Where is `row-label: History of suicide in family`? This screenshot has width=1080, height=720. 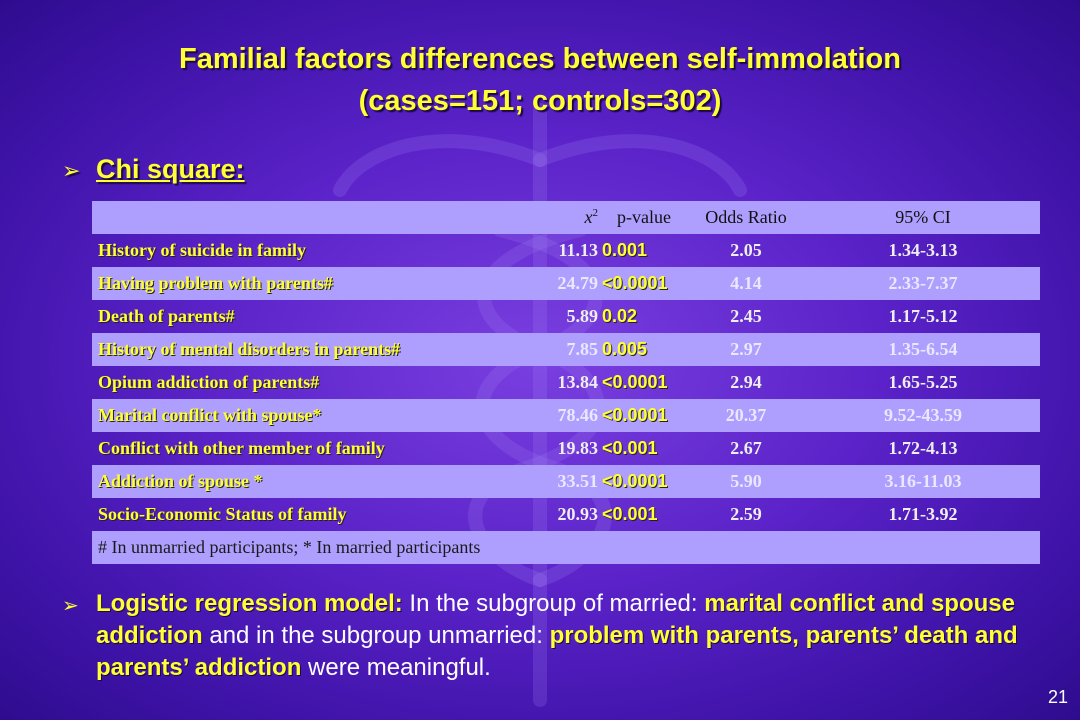 row-label: History of suicide in family is located at coordinates (202, 250).